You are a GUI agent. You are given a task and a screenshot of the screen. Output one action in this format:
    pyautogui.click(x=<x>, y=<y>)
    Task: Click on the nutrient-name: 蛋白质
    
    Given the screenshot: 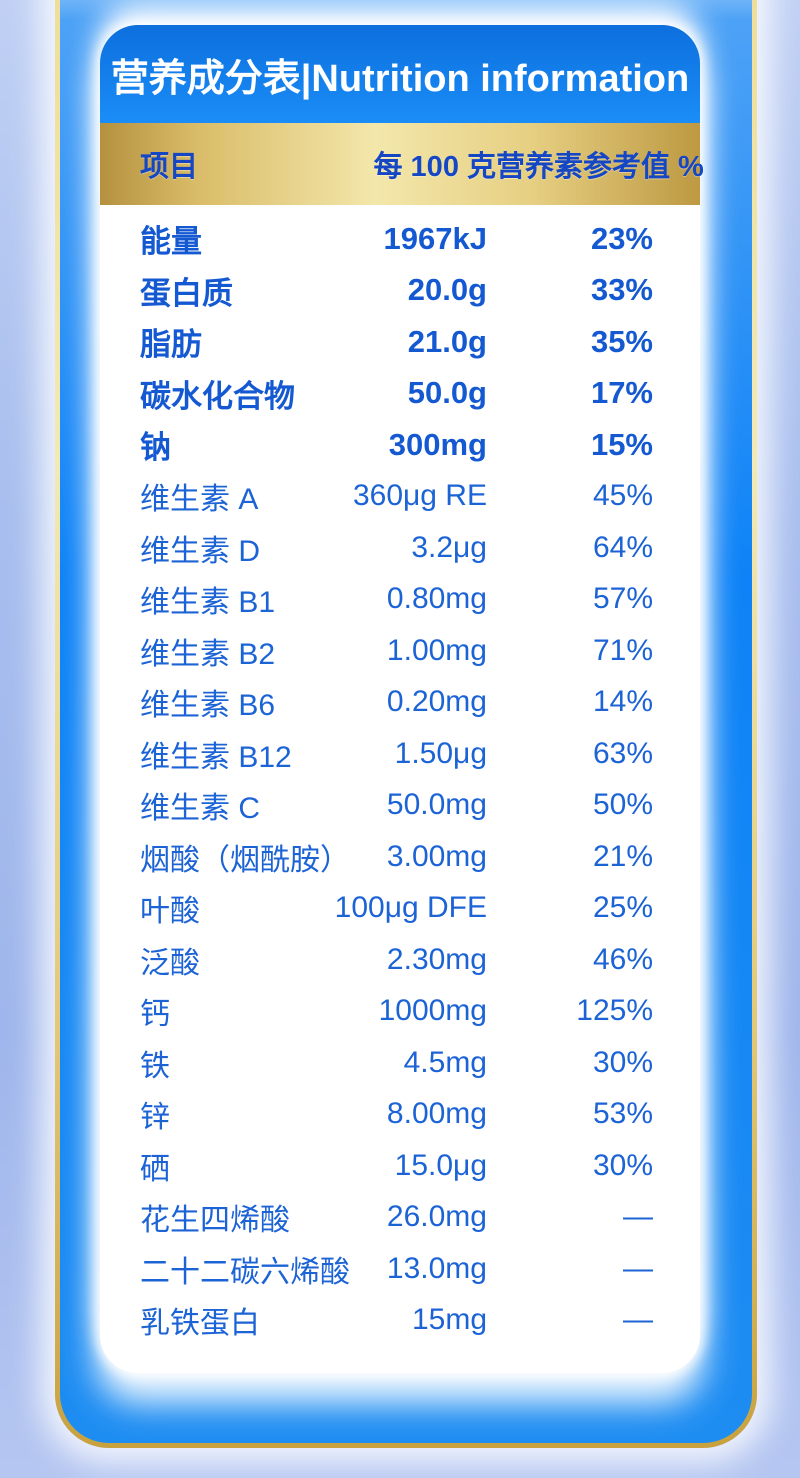 What is the action you would take?
    pyautogui.click(x=186, y=293)
    